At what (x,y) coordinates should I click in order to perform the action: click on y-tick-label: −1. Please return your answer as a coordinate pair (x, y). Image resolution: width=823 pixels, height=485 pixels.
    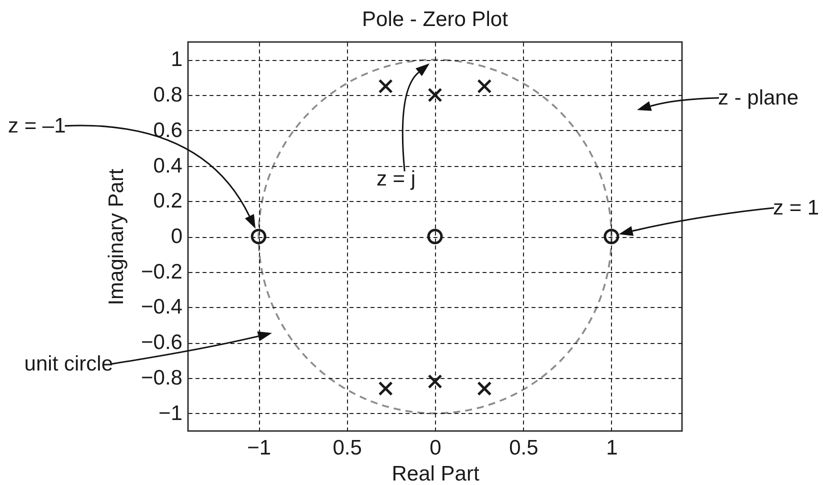
    Looking at the image, I should click on (170, 413).